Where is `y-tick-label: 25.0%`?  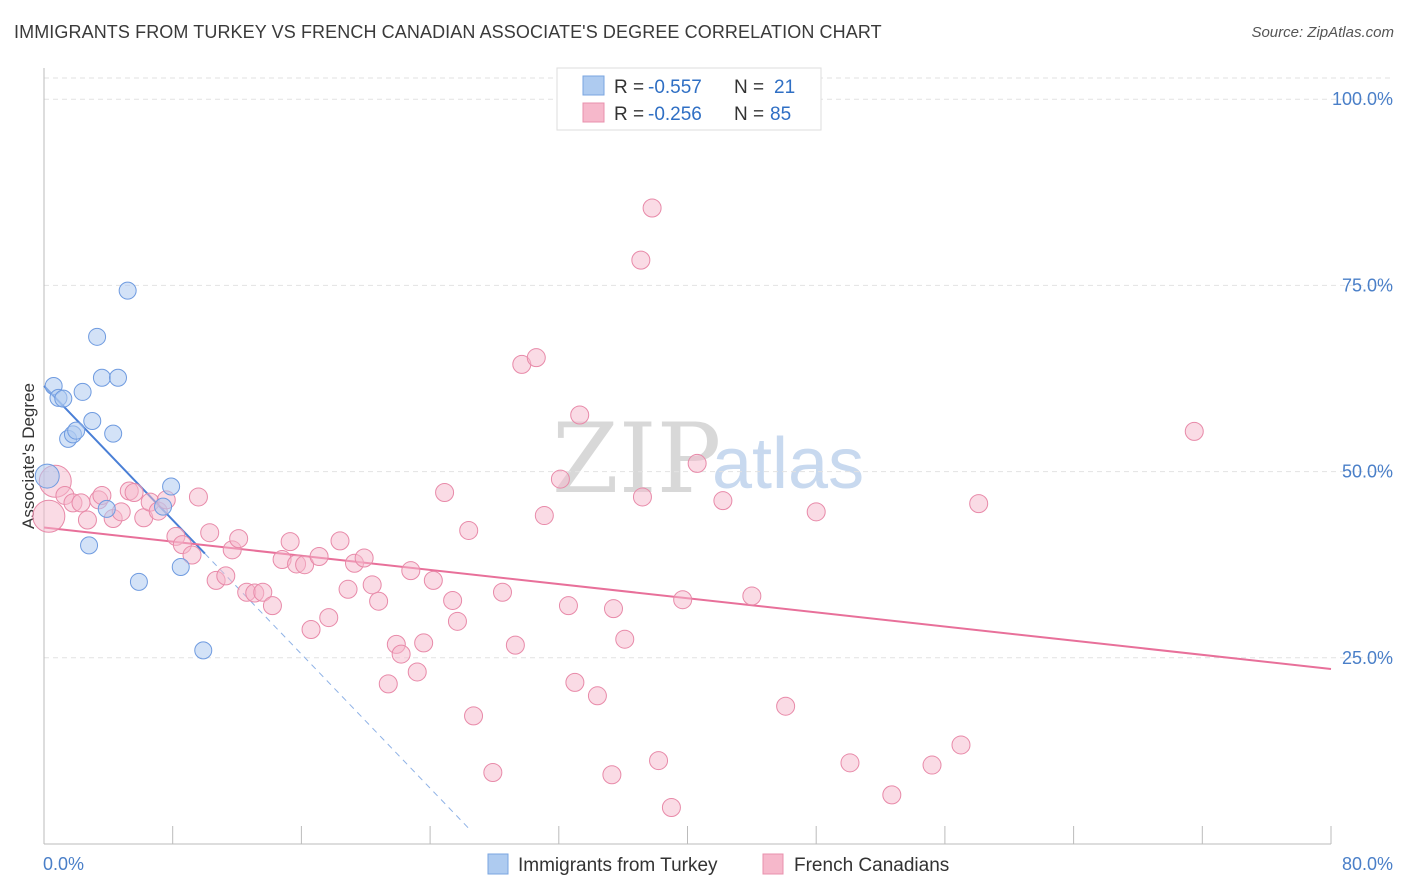
y-tick-label: 25.0% is located at coordinates (1367, 658).